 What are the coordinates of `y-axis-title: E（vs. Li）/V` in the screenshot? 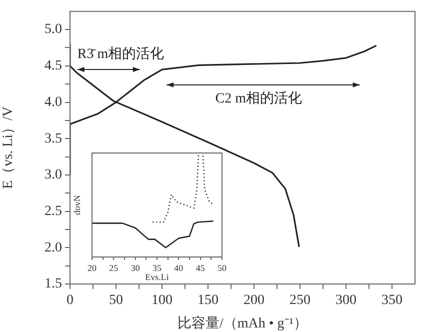 It's located at (8, 147).